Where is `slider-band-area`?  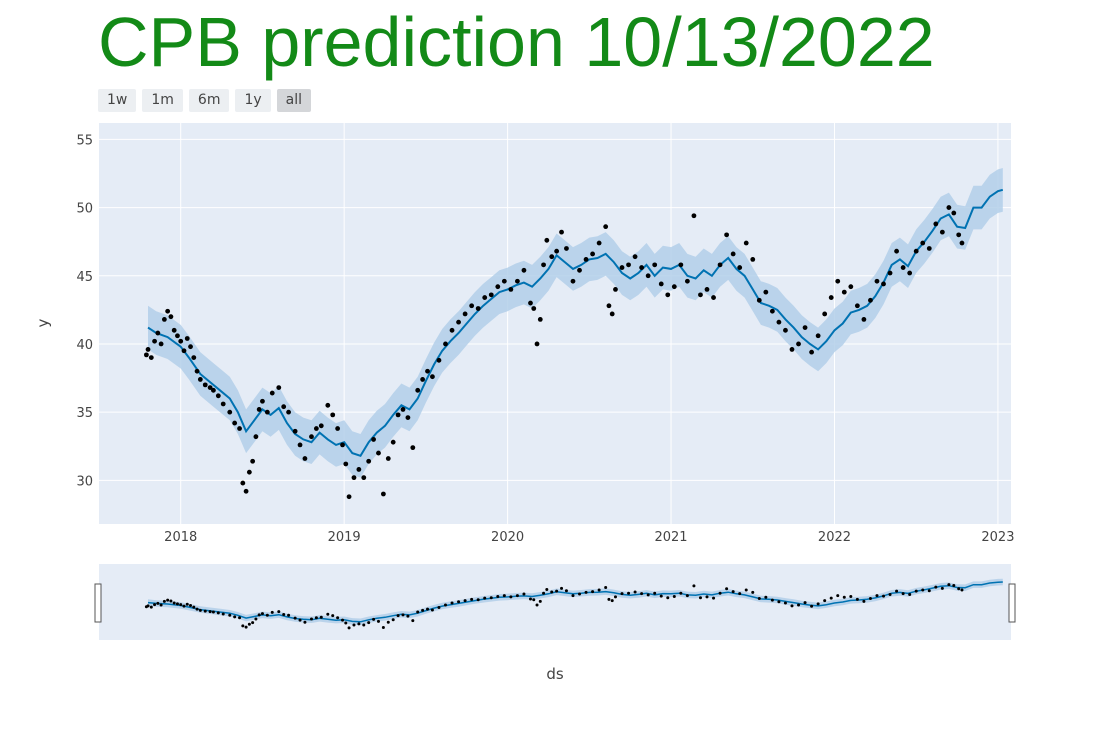
slider-band-area is located at coordinates (575, 602).